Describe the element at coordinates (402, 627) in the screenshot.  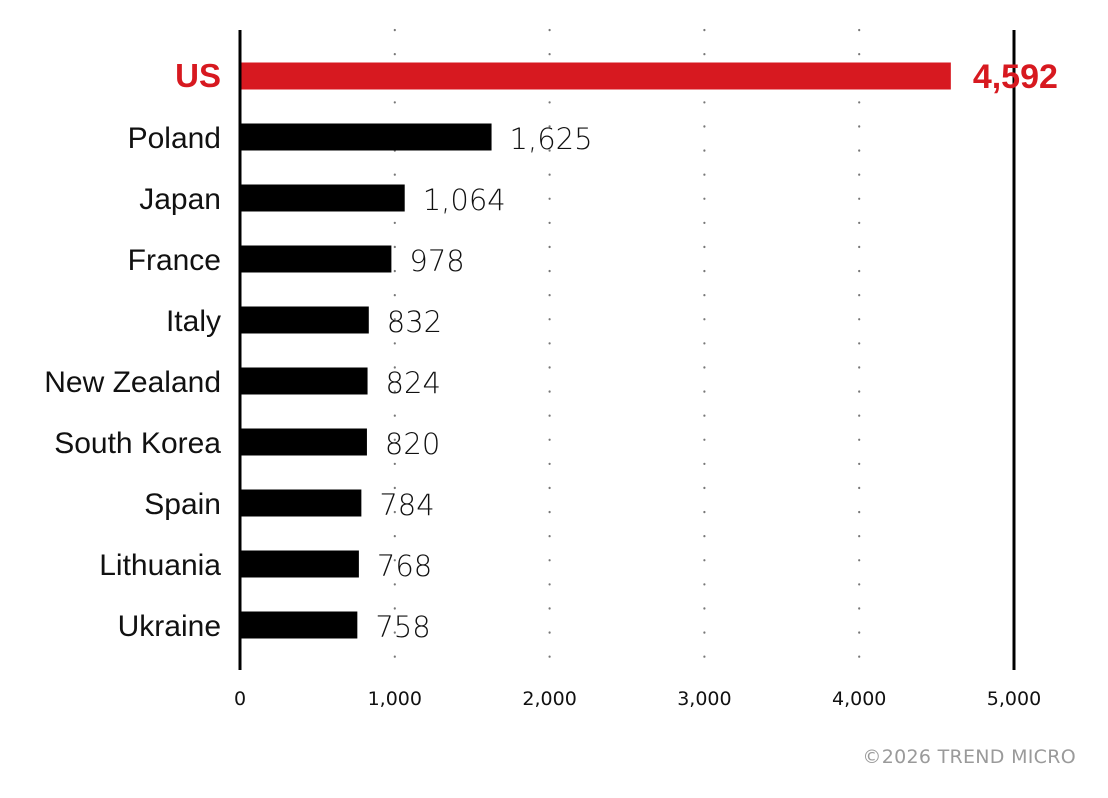
I see `value-label: 758` at that location.